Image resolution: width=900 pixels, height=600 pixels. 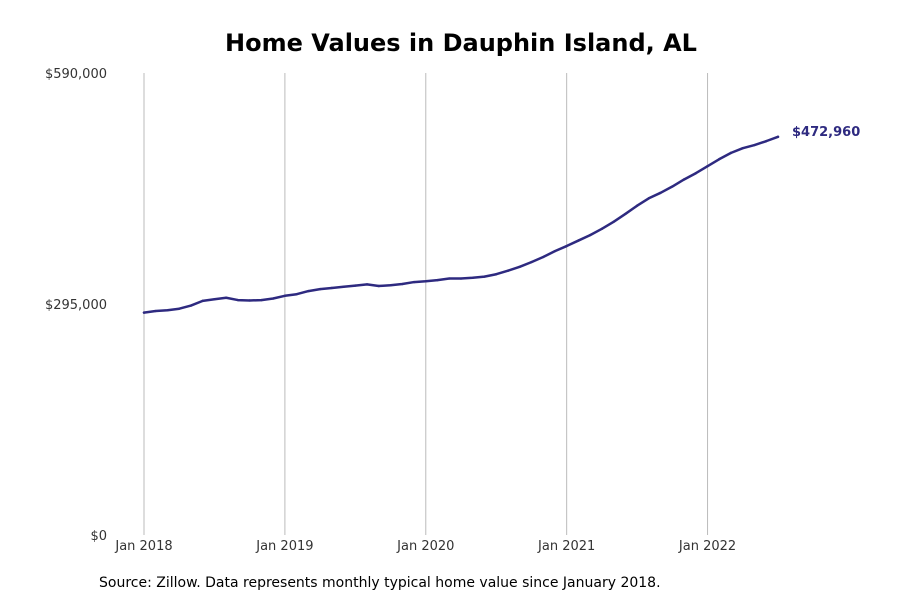 I want to click on x-tick-label: Jan 2020, so click(x=425, y=546).